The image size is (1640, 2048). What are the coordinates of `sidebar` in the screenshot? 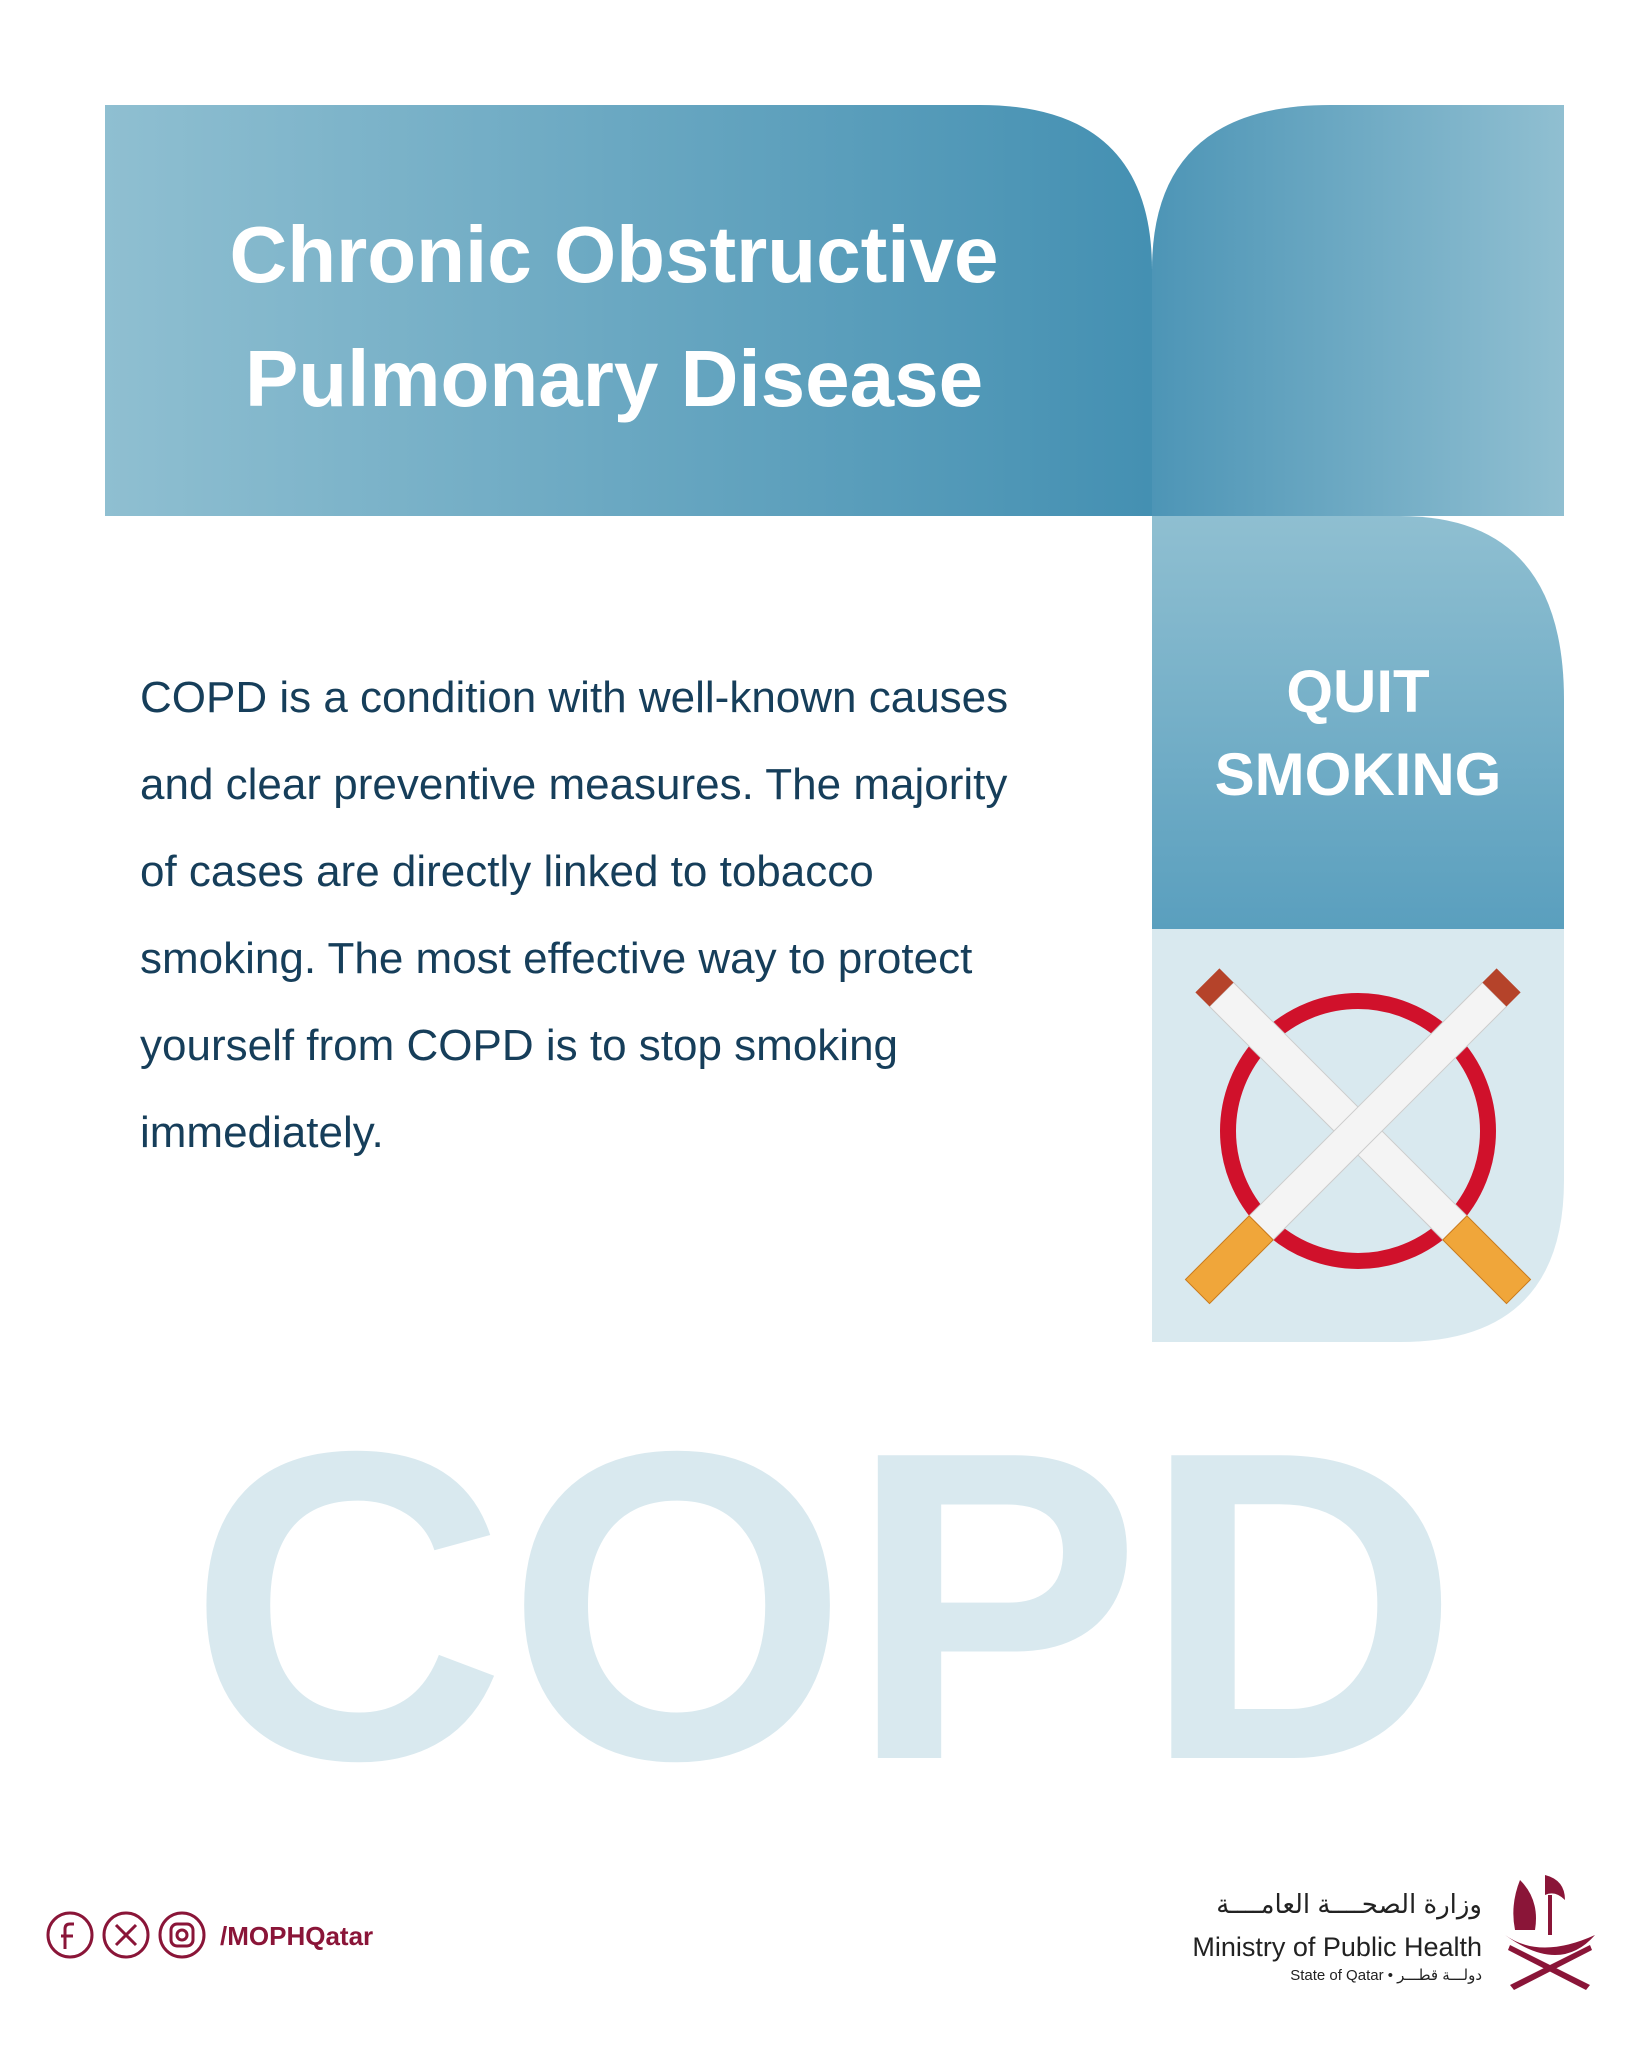 It's located at (1358, 929).